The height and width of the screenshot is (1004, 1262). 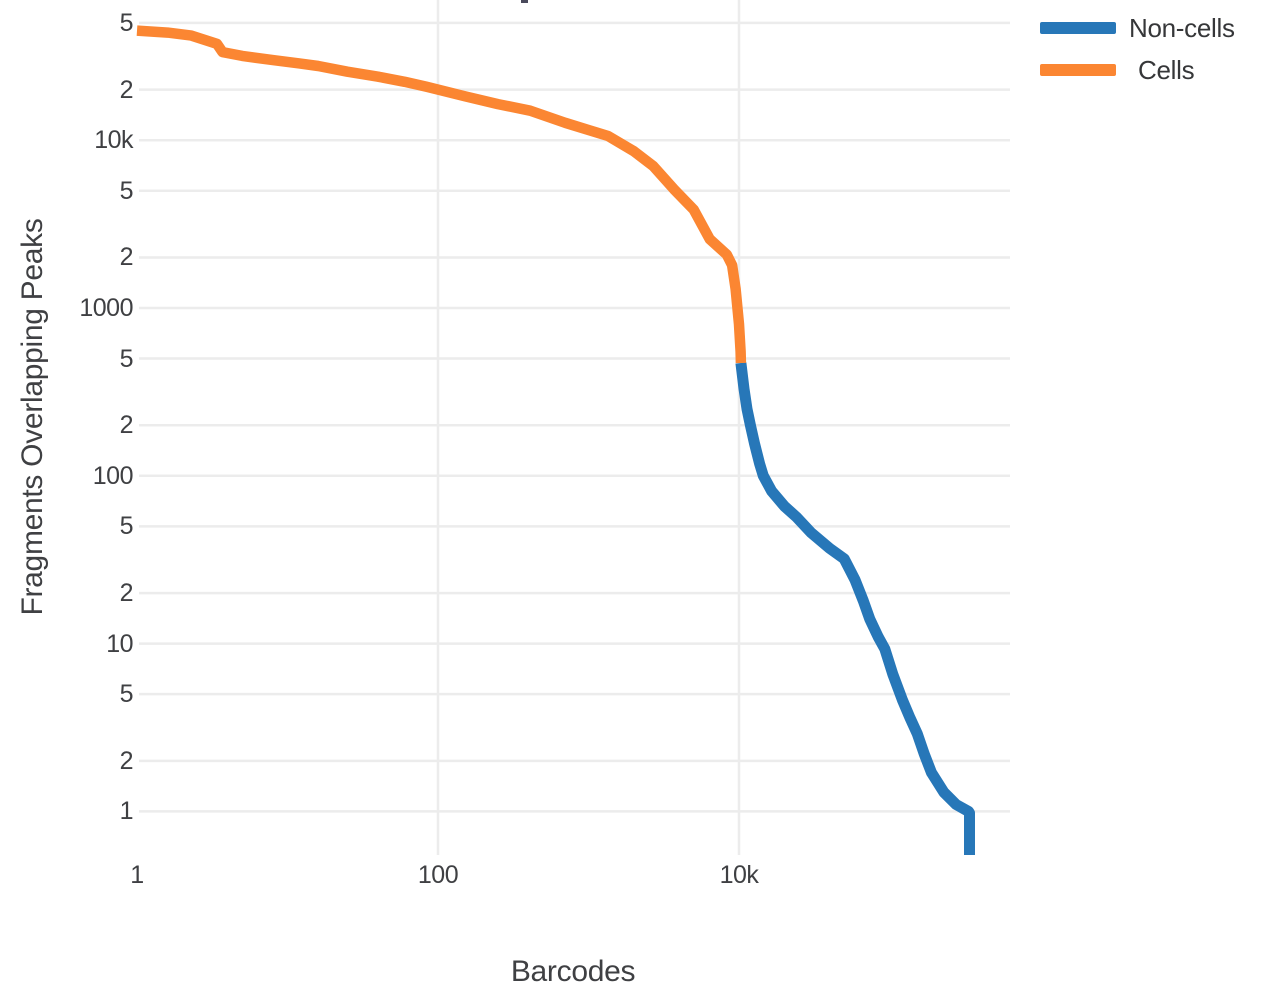 I want to click on non-cells-swatch, so click(x=1078, y=28).